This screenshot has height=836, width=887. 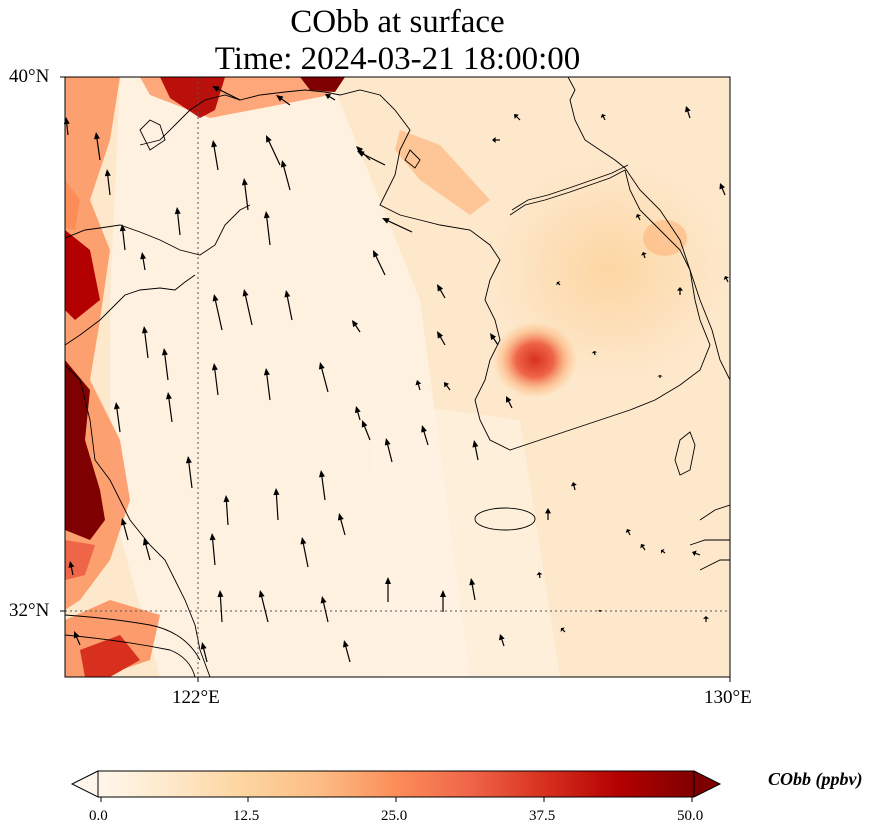 I want to click on border-china-korea, so click(x=567, y=192).